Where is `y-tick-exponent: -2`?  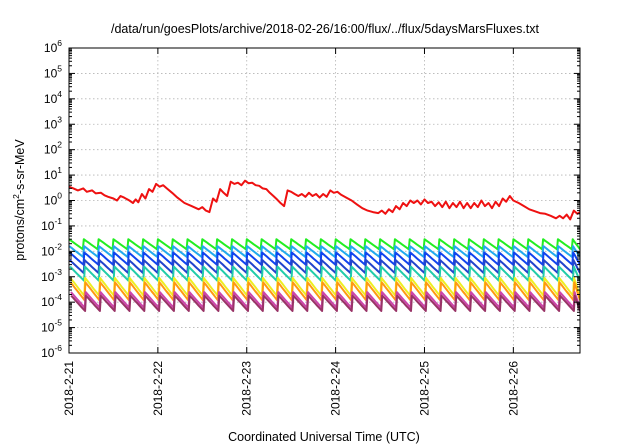
y-tick-exponent: -2 is located at coordinates (58, 246).